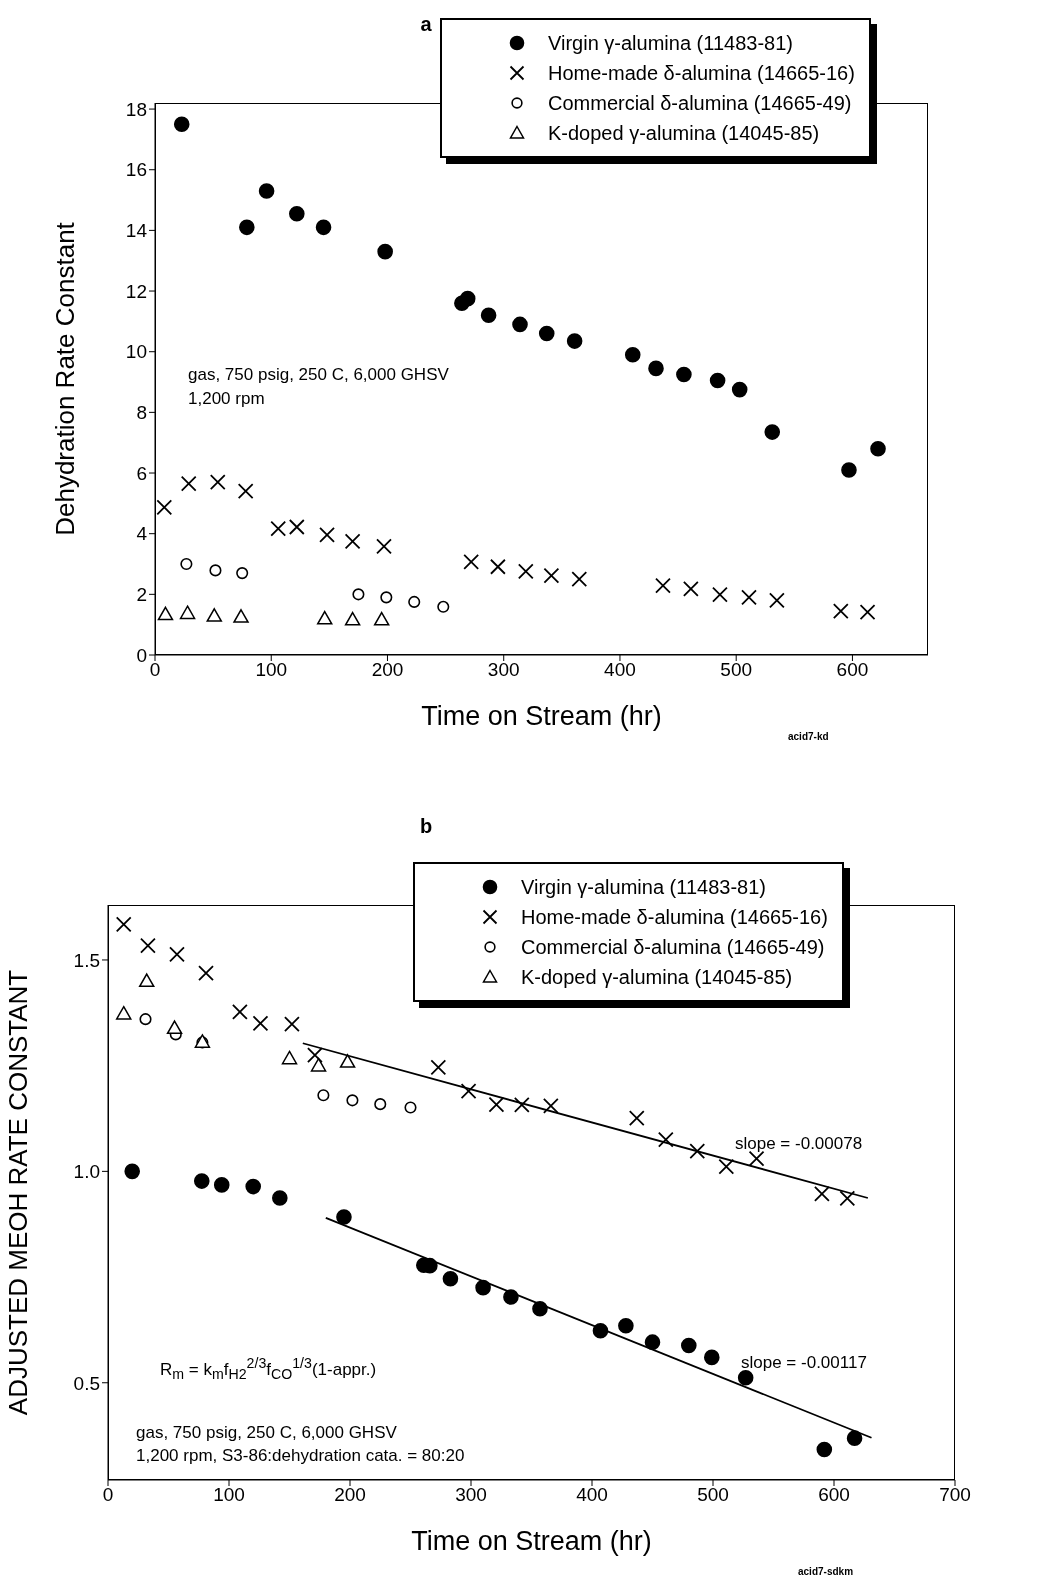 The height and width of the screenshot is (1579, 1061). What do you see at coordinates (108, 1495) in the screenshot?
I see `x-tick-label: 0` at bounding box center [108, 1495].